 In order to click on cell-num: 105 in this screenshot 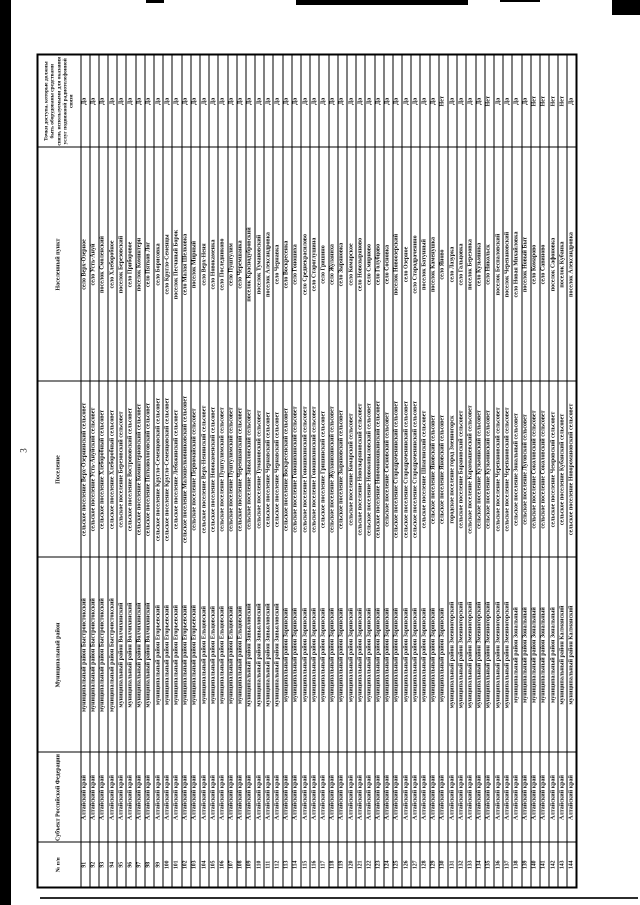, I will do `click(213, 864)`.